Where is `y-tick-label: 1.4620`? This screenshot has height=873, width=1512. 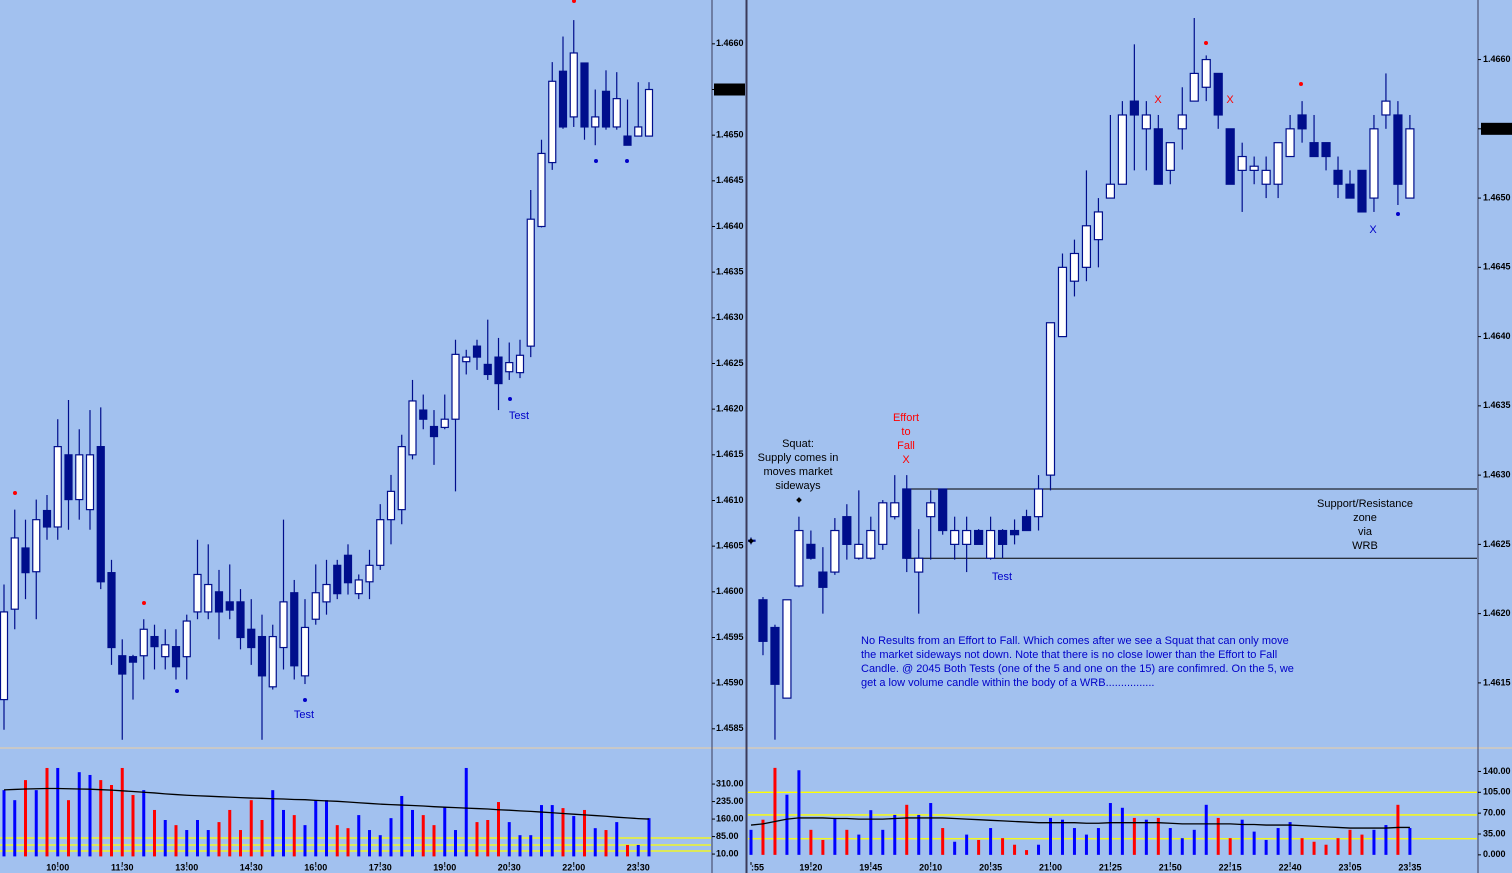 y-tick-label: 1.4620 is located at coordinates (730, 409).